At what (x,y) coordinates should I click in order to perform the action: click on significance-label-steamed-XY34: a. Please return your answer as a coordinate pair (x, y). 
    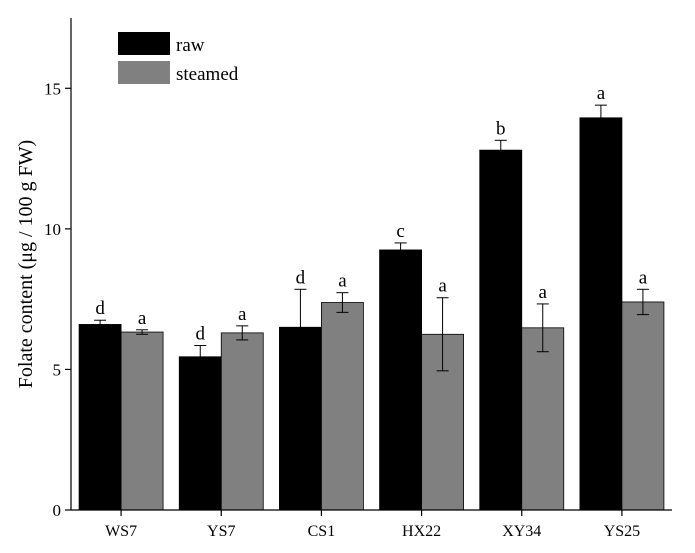
    Looking at the image, I should click on (543, 292).